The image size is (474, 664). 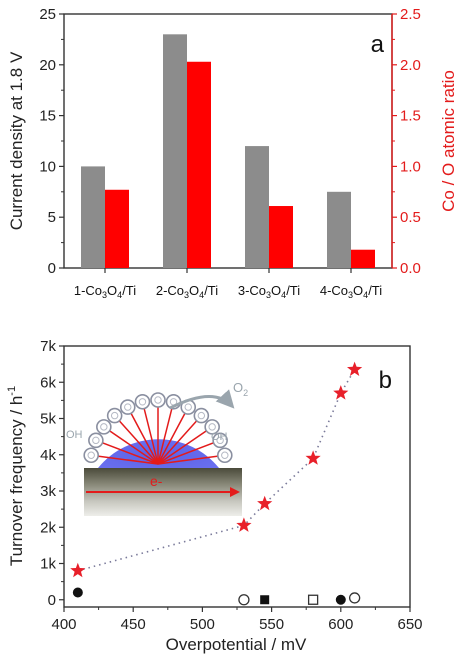 What do you see at coordinates (187, 291) in the screenshot?
I see `category-label: 2-Co3O4/Ti` at bounding box center [187, 291].